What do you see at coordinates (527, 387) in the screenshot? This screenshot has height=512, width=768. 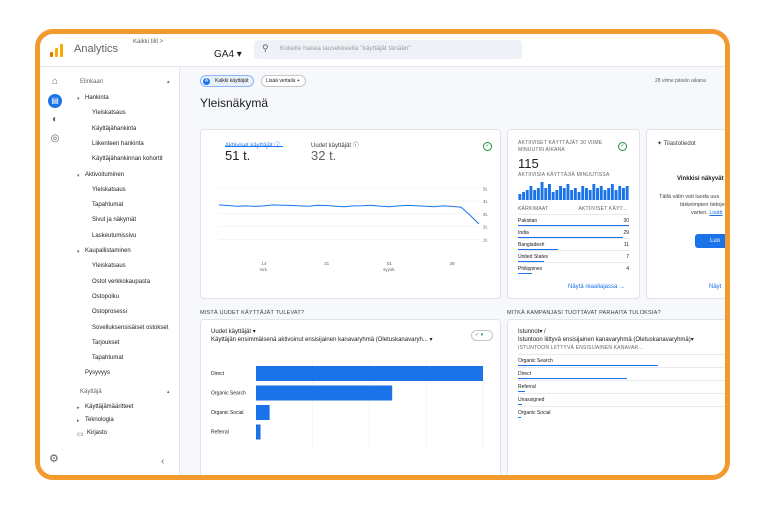 I see `campaign-row-label: Referral` at bounding box center [527, 387].